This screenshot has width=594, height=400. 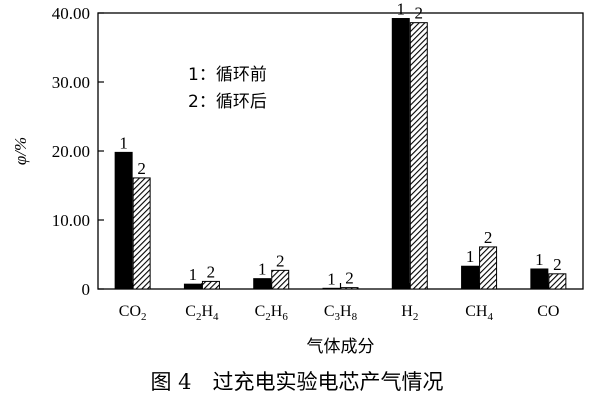 I want to click on bar-label-CO2-series-1: 1, so click(x=123, y=142).